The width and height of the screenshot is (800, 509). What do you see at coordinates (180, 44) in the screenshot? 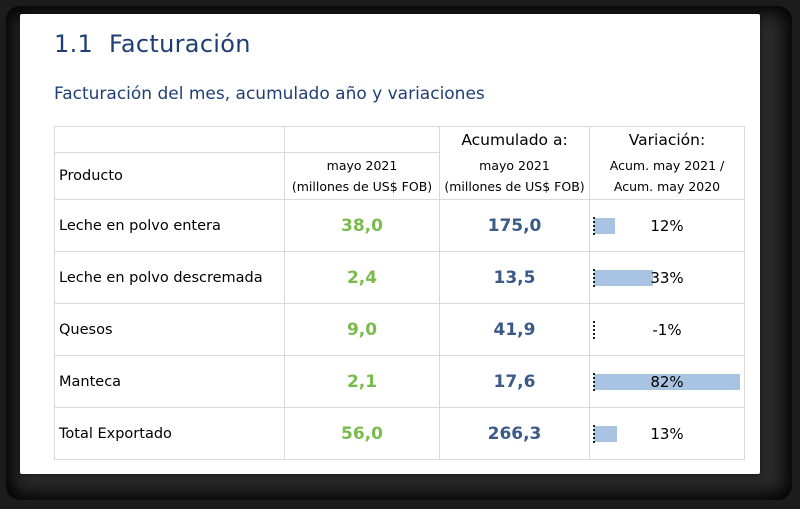
I see `section-title: Facturación` at bounding box center [180, 44].